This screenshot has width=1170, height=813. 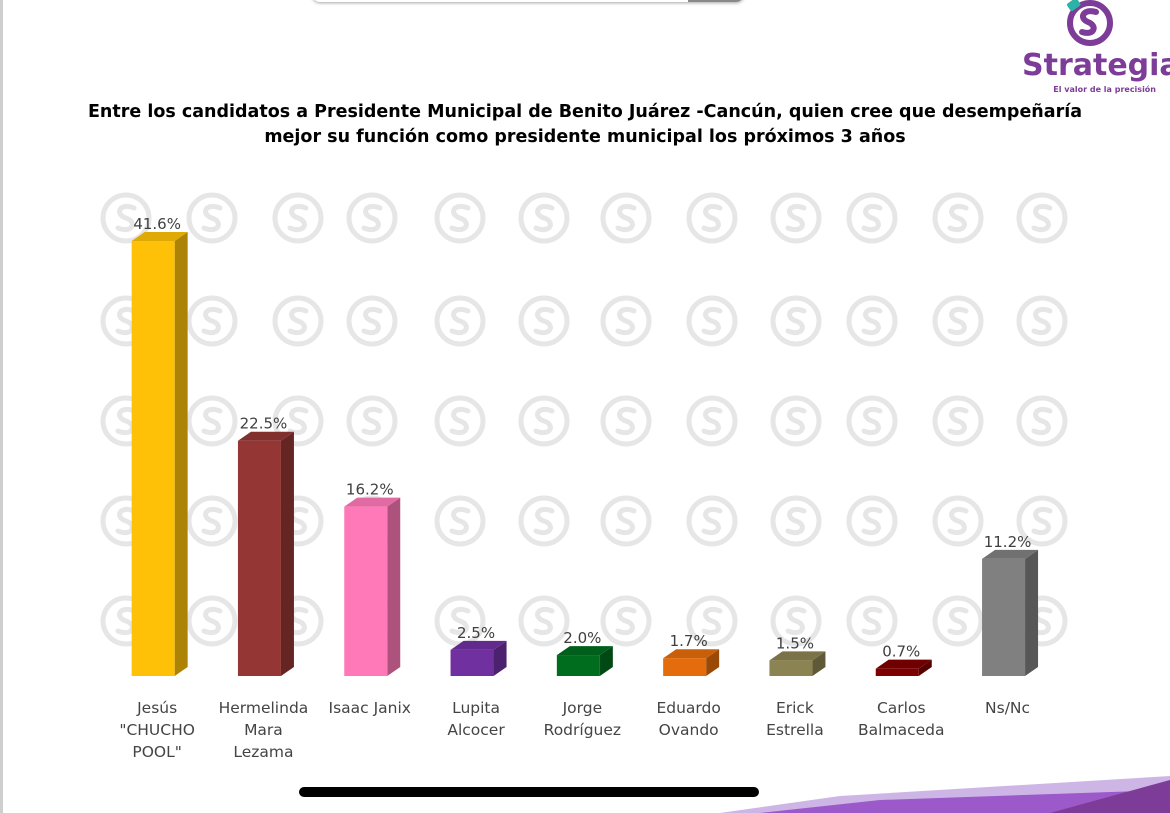 I want to click on brand-name: Strategia, so click(x=1096, y=65).